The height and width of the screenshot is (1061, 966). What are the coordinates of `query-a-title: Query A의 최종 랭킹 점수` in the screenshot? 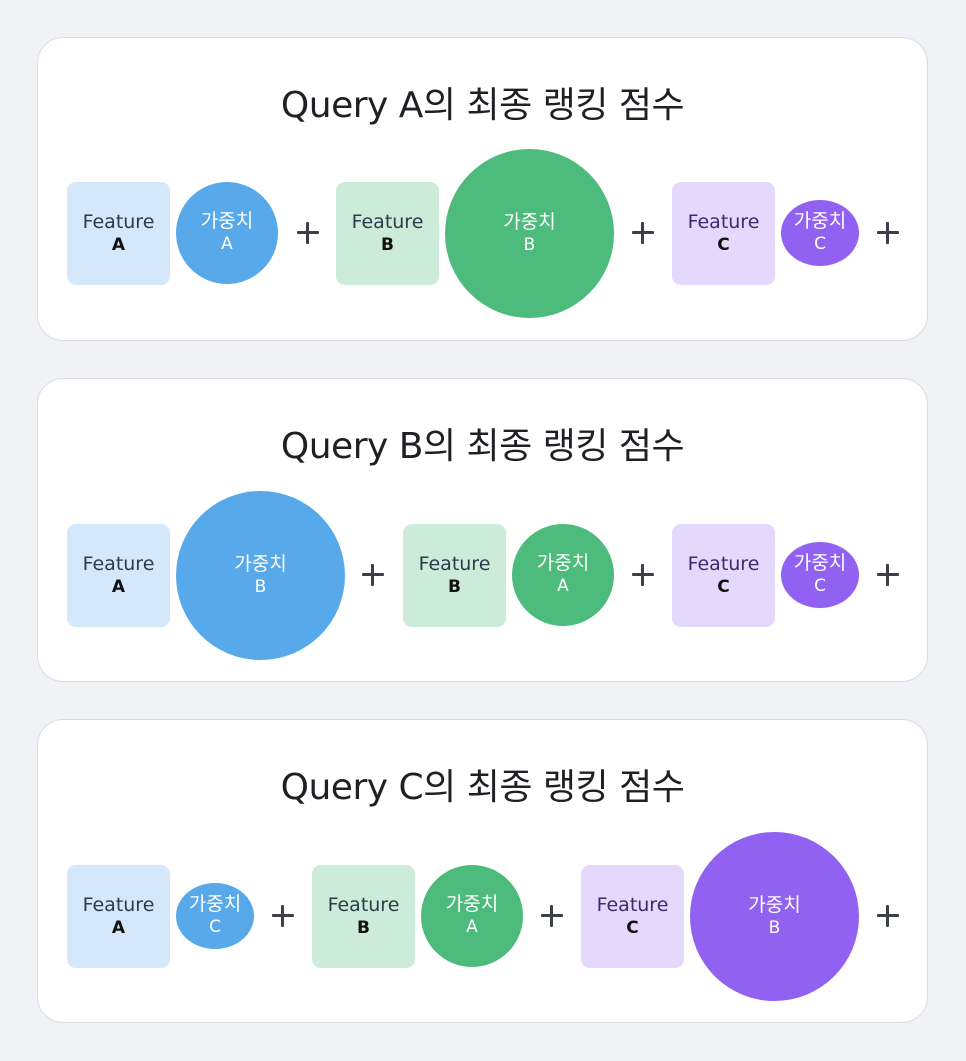 It's located at (482, 105).